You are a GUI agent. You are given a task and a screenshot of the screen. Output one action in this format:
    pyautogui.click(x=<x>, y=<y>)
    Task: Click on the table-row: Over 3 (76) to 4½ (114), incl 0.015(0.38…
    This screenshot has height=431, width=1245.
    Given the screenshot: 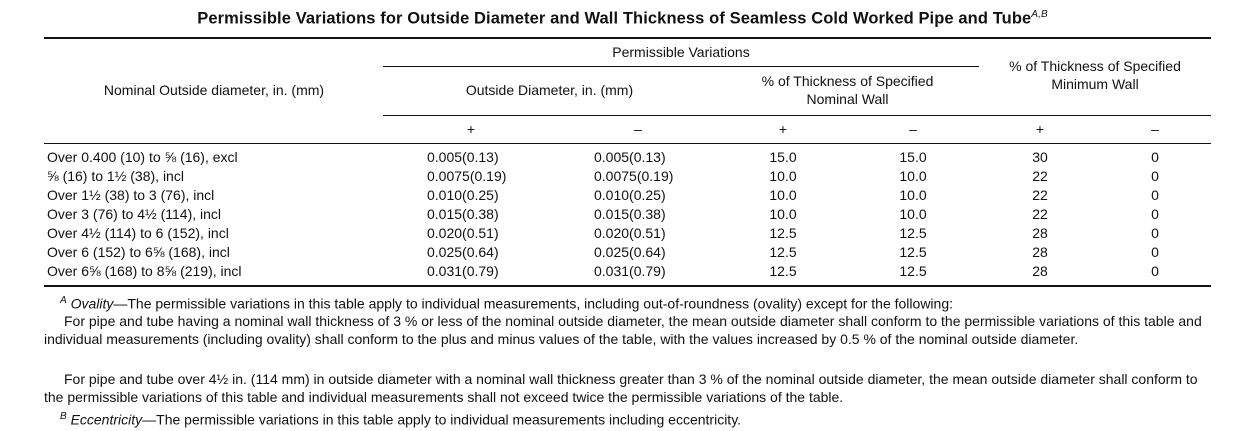 What is the action you would take?
    pyautogui.click(x=622, y=214)
    